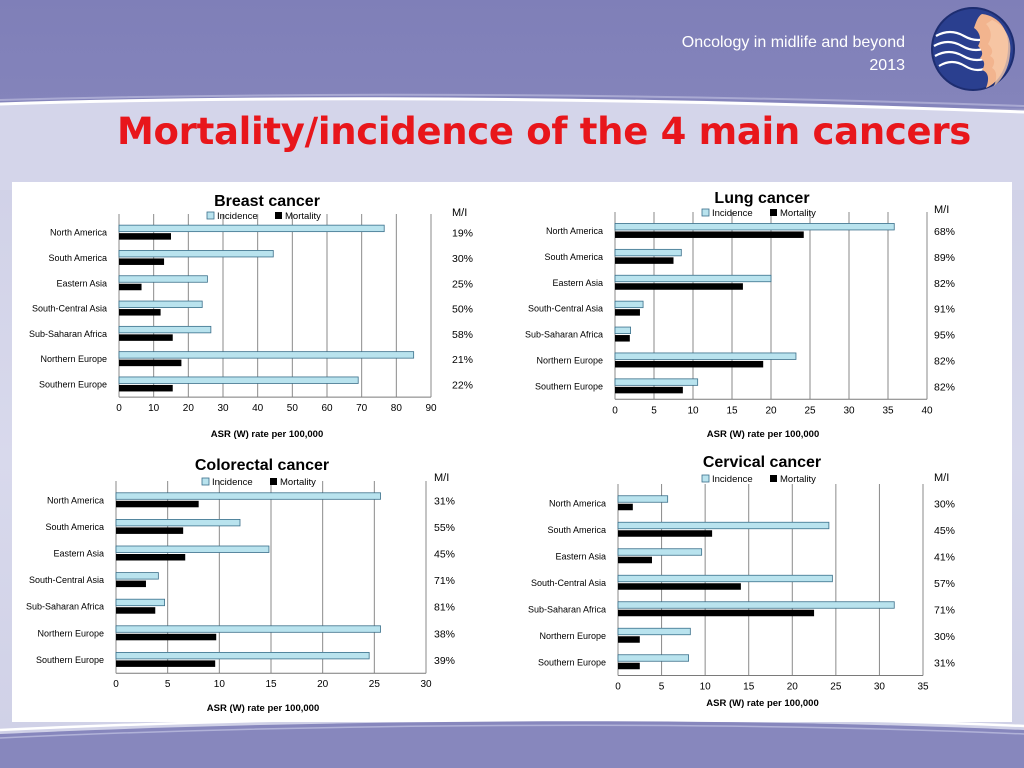 The width and height of the screenshot is (1024, 768). Describe the element at coordinates (973, 49) in the screenshot. I see `logo-icon` at that location.